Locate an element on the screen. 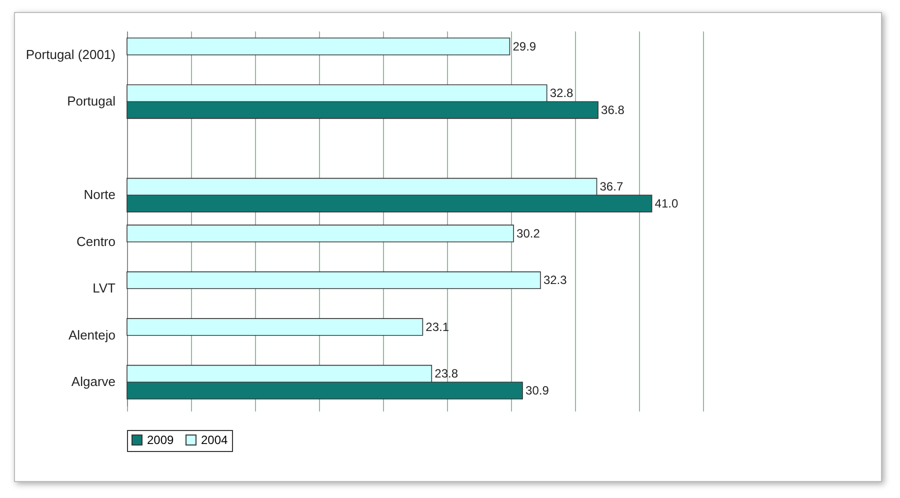 The width and height of the screenshot is (900, 498). y-tick-label: Portugal is located at coordinates (91, 101).